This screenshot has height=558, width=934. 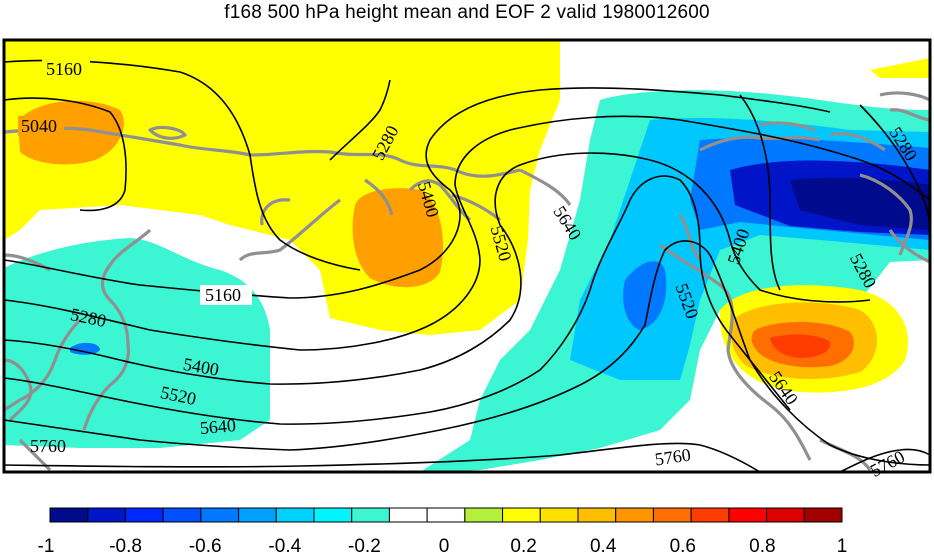 I want to click on contour-label: 5040, so click(x=39, y=126).